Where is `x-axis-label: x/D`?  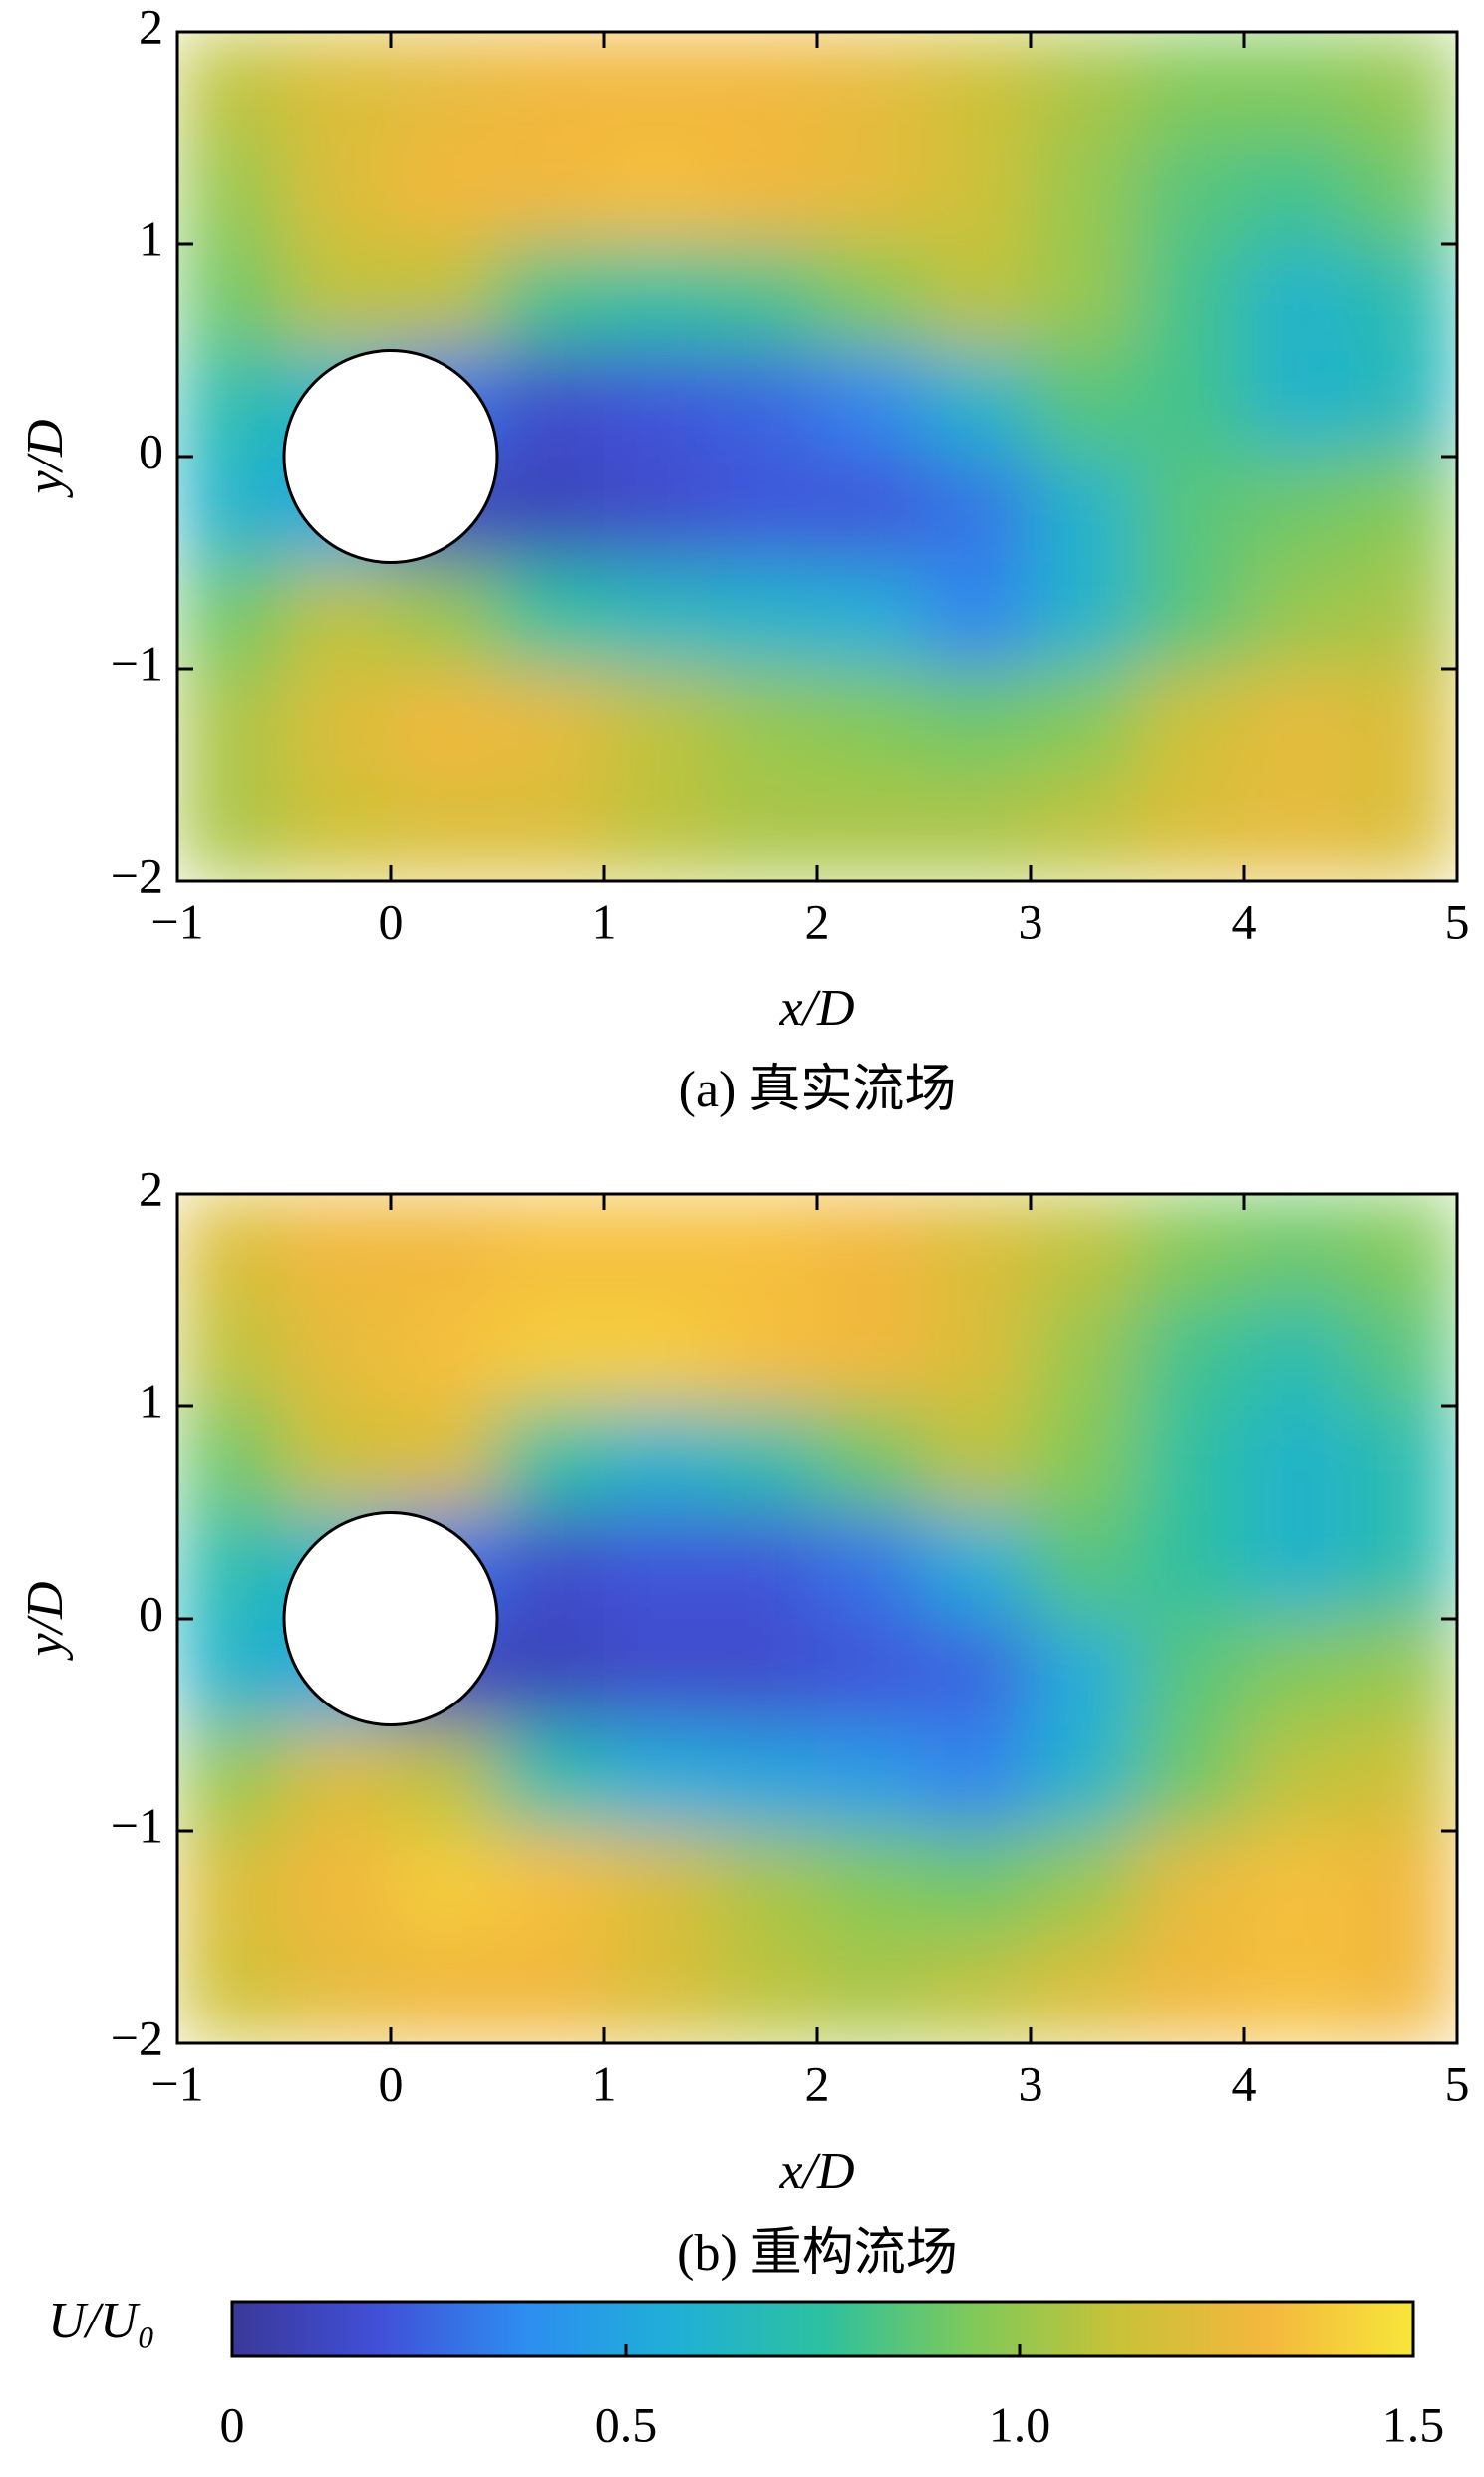 x-axis-label: x/D is located at coordinates (816, 1008).